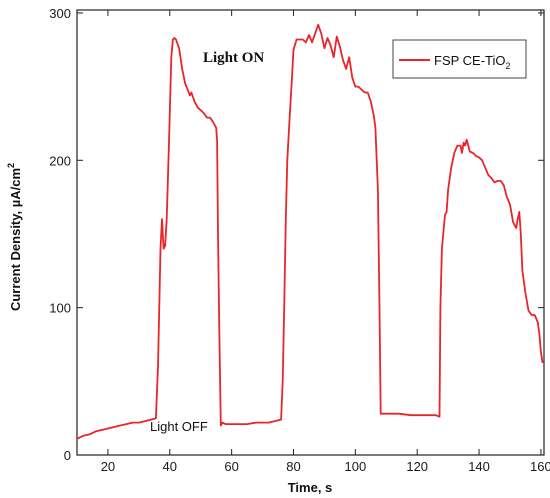  I want to click on annotation-light-off: Light OFF, so click(179, 426).